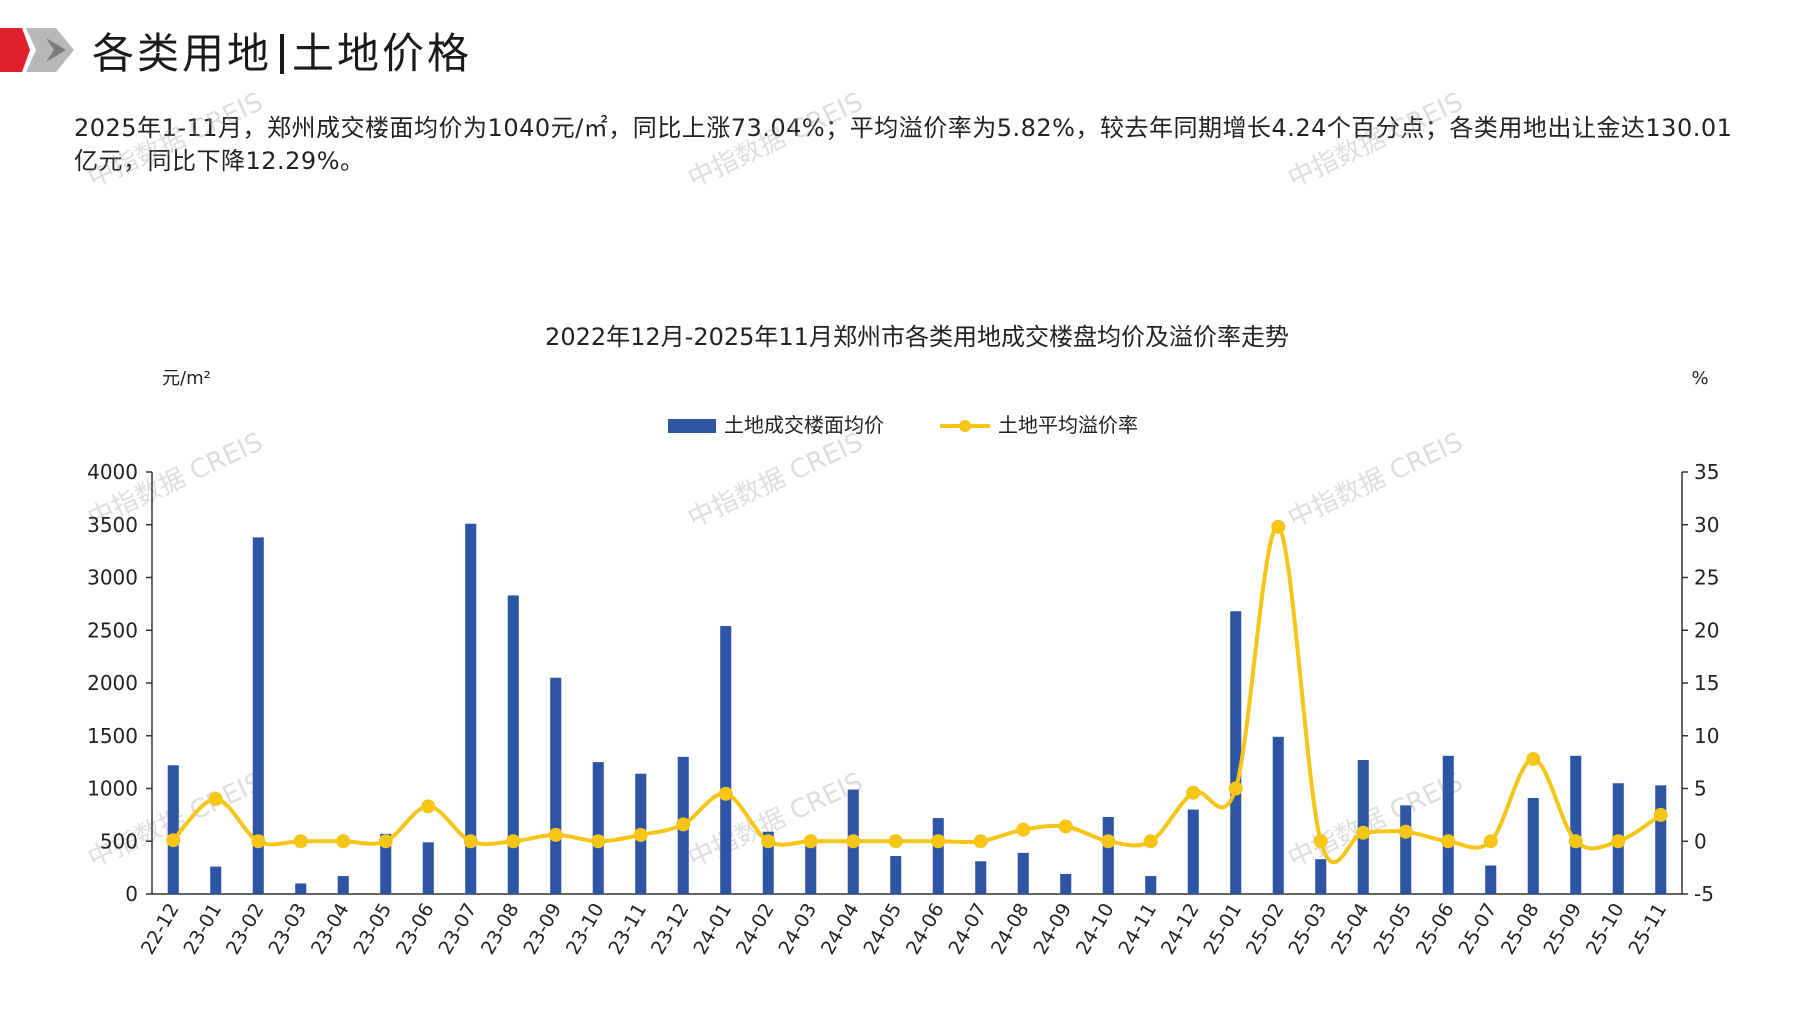 This screenshot has height=1010, width=1797. What do you see at coordinates (967, 929) in the screenshot?
I see `x-tick-label: 24-07` at bounding box center [967, 929].